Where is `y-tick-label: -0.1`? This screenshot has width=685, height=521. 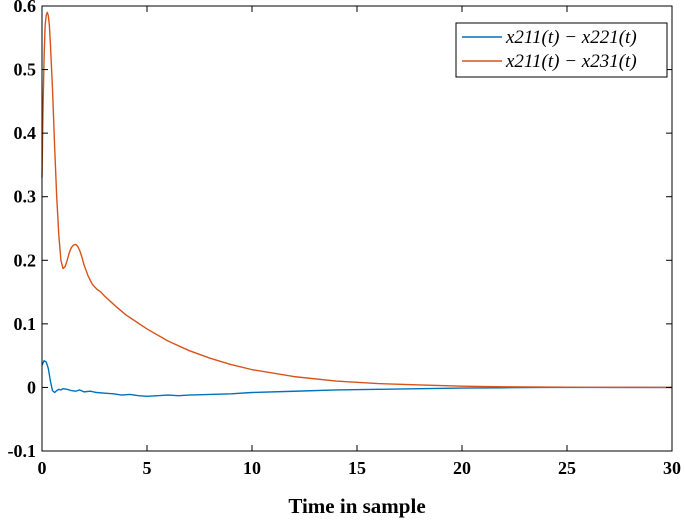
y-tick-label: -0.1 is located at coordinates (22, 451).